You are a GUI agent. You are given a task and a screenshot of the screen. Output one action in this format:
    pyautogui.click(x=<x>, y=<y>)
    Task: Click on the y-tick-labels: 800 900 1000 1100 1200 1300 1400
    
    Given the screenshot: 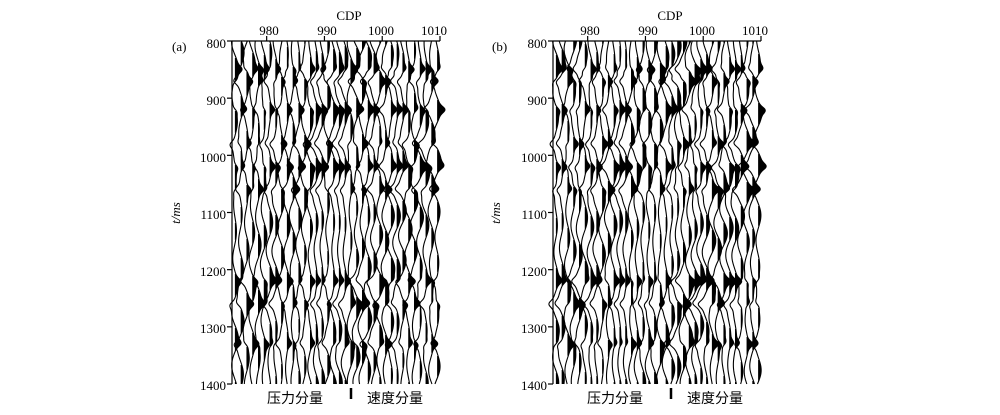 What is the action you would take?
    pyautogui.click(x=213, y=214)
    